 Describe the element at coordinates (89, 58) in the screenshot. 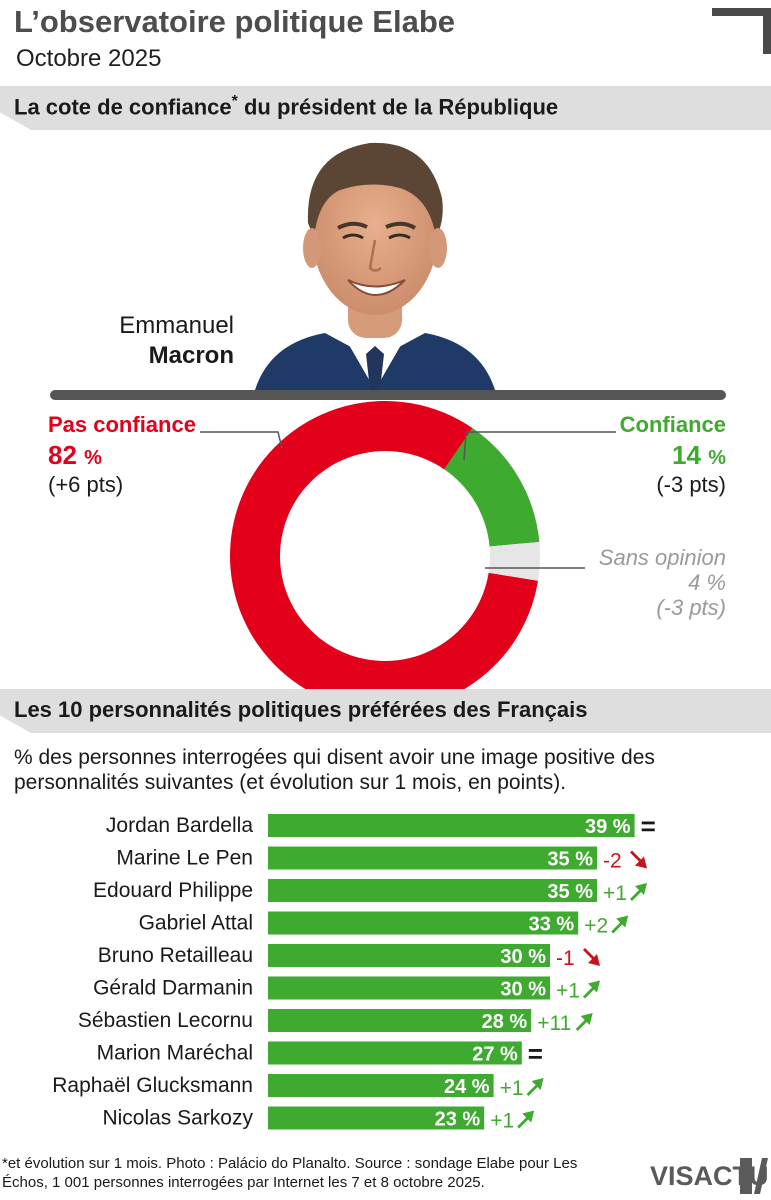

I see `page-subtitle: Octobre 2025` at that location.